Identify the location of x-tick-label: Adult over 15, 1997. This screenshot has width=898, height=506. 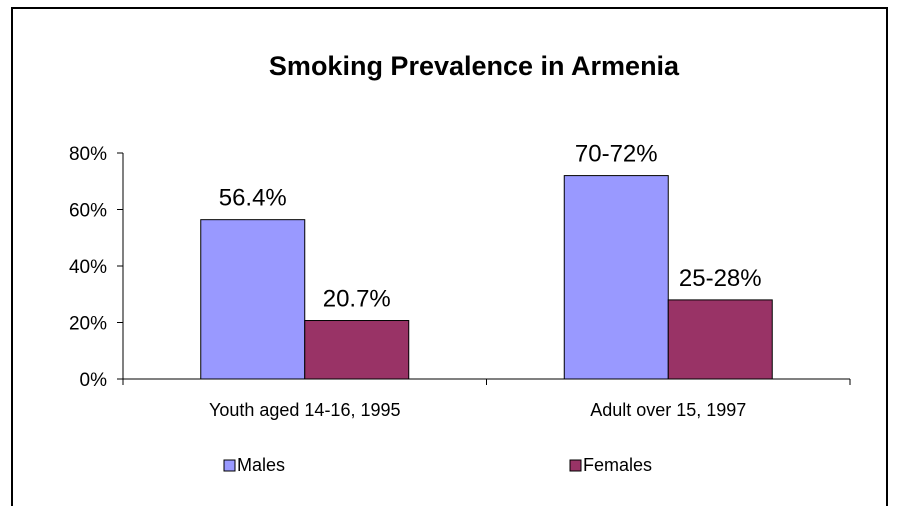
(668, 410).